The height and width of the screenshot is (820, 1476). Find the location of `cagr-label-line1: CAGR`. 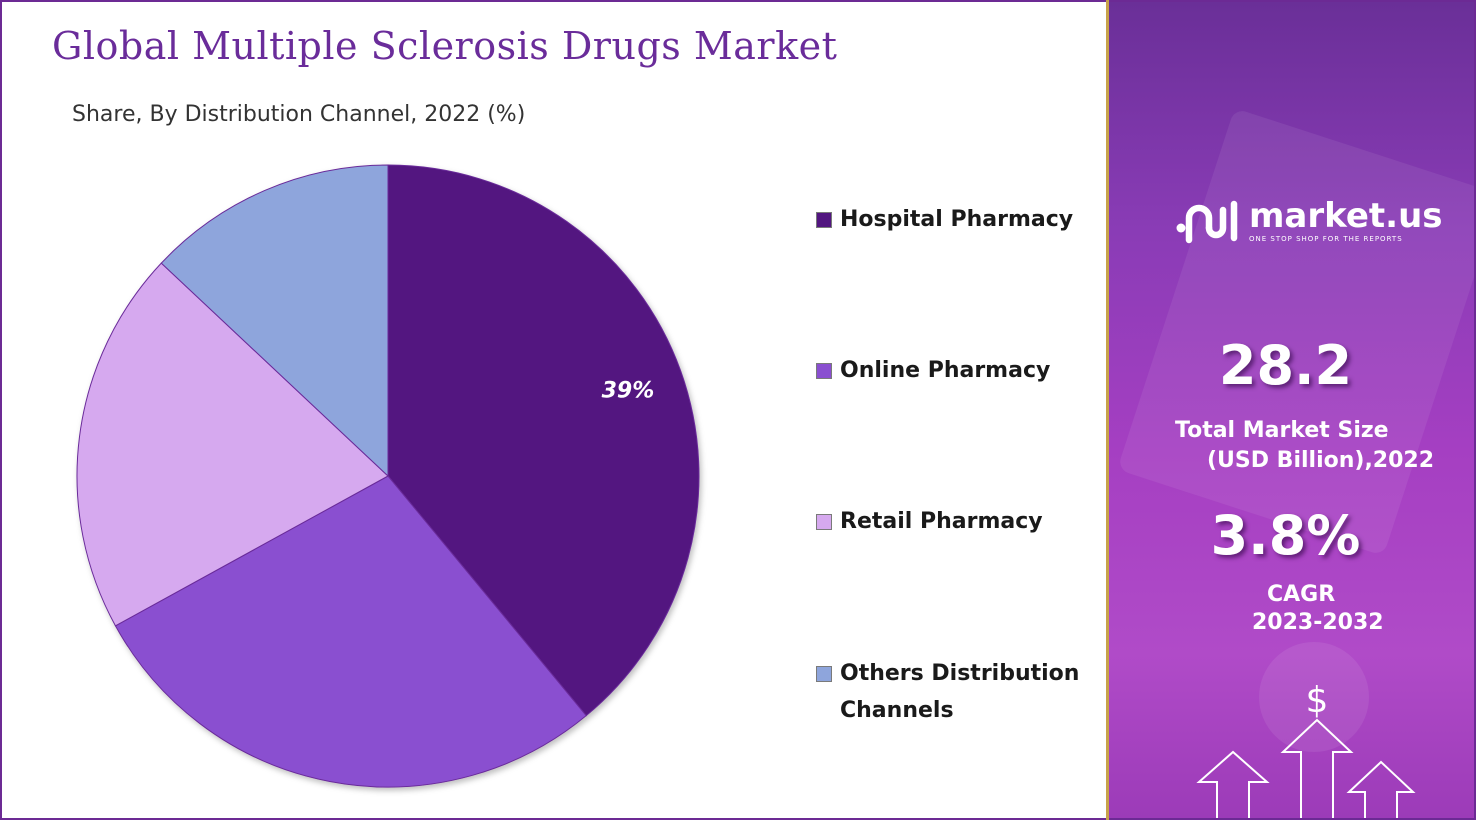

cagr-label-line1: CAGR is located at coordinates (1301, 594).